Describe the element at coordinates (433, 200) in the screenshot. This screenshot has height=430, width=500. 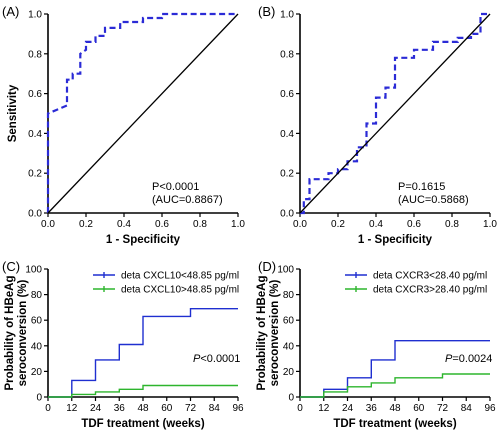
I see `auc-annotation: (AUC=0.5868)` at that location.